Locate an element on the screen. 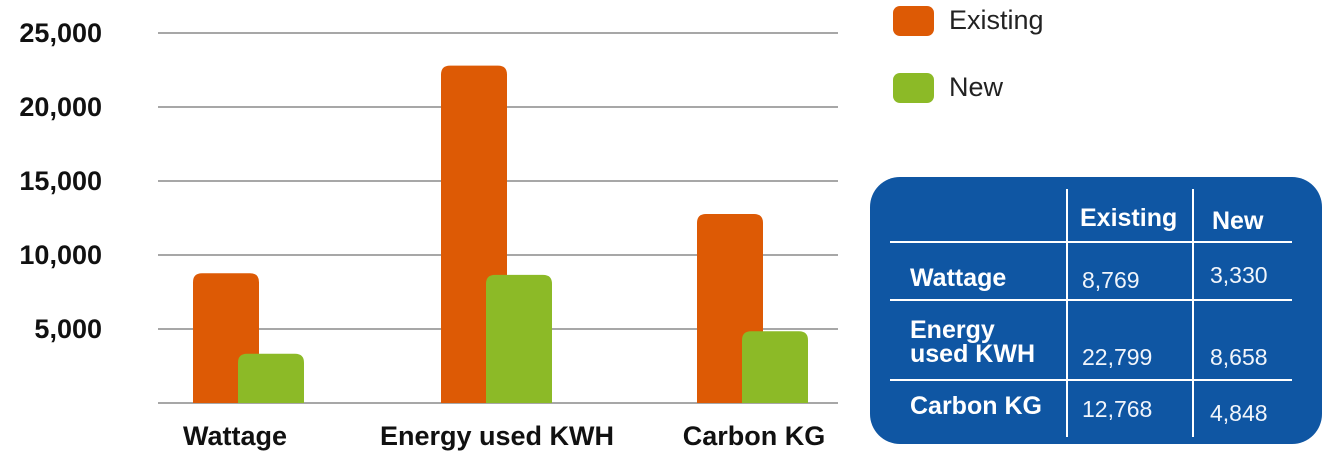 Image resolution: width=1329 pixels, height=451 pixels. table-row-label-wattage: Wattage is located at coordinates (958, 278).